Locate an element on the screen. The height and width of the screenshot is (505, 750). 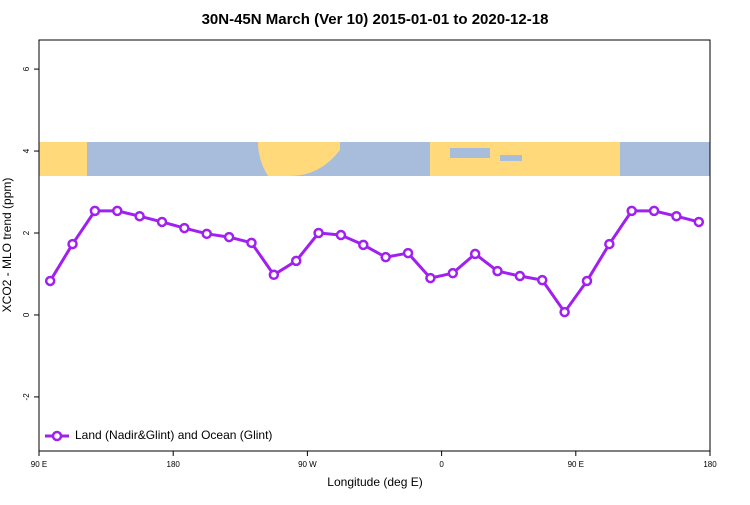
y-tick-label: 0 is located at coordinates (26, 314).